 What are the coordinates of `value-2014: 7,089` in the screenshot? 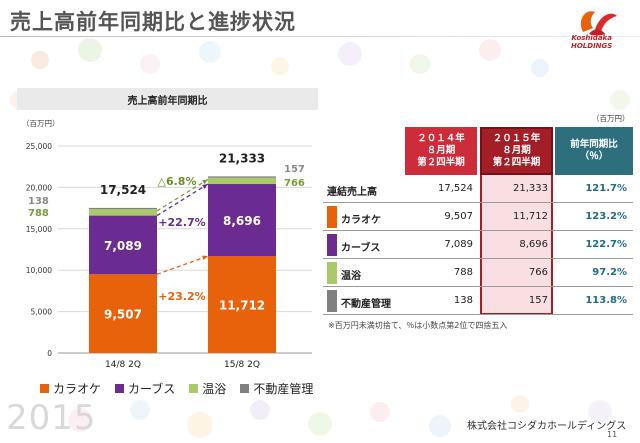 It's located at (458, 244).